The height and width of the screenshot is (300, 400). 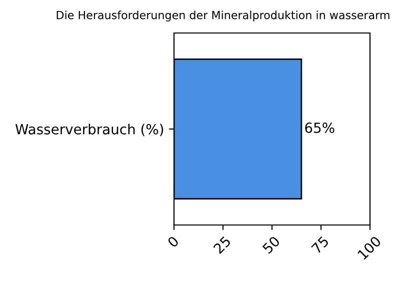 I want to click on y-tick-label: Wasserverbrauch (%), so click(x=89, y=130).